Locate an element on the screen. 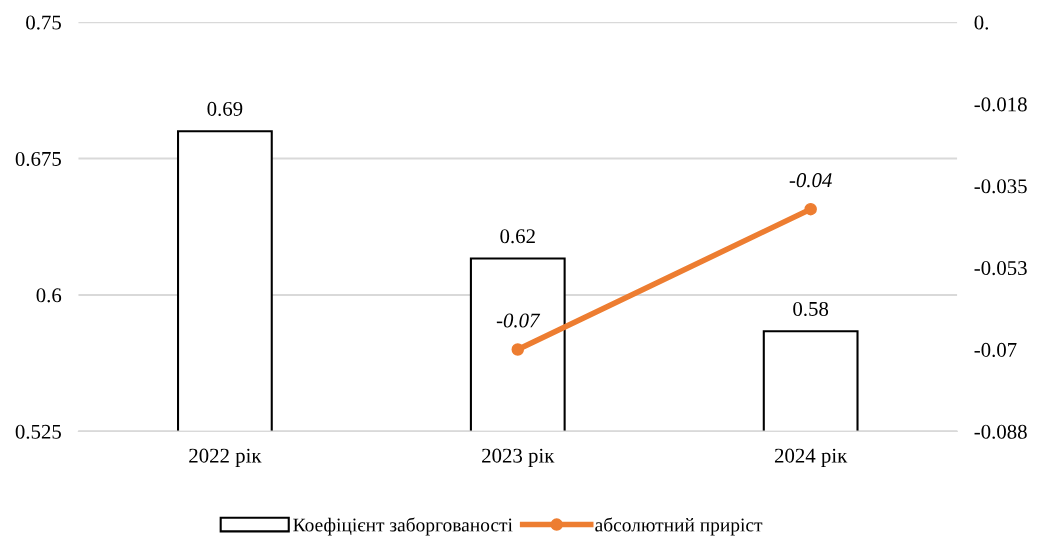 This screenshot has height=553, width=1046. data-label: -0.04 is located at coordinates (810, 180).